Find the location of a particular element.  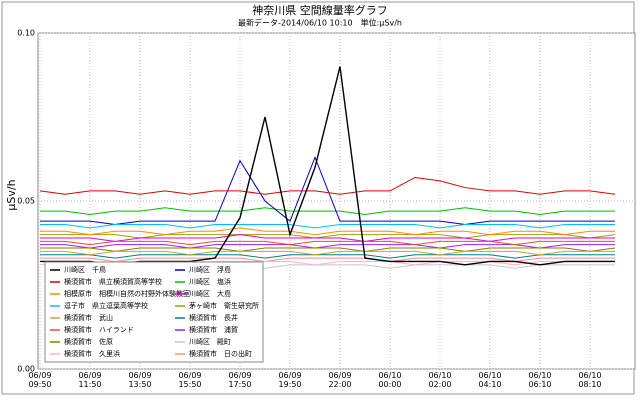

x-tick-label: 06/10 04:10 is located at coordinates (490, 380).